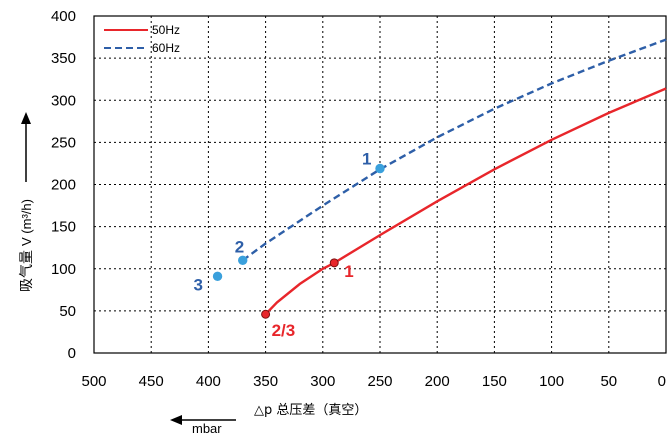 The height and width of the screenshot is (436, 672). I want to click on y-axis-label: V (m³/h), so click(26, 222).